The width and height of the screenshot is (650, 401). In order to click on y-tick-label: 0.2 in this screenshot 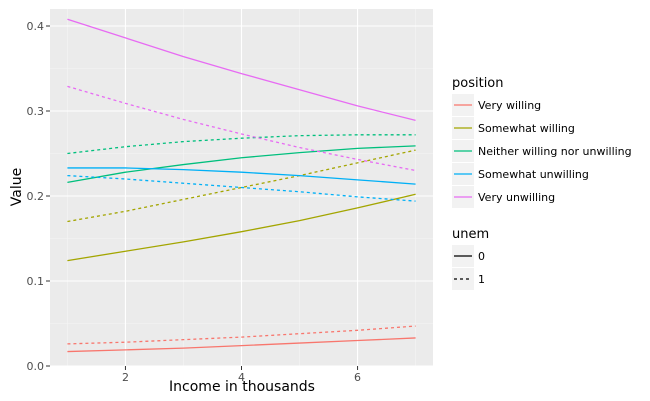, I will do `click(36, 196)`.